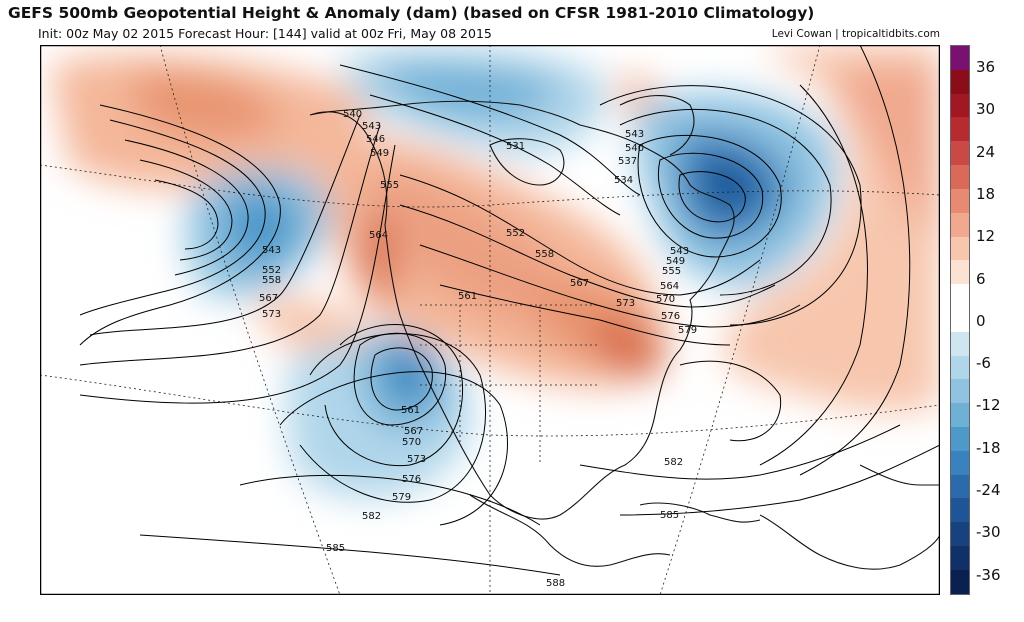 The height and width of the screenshot is (622, 1024). What do you see at coordinates (375, 139) in the screenshot?
I see `contour-label: 546` at bounding box center [375, 139].